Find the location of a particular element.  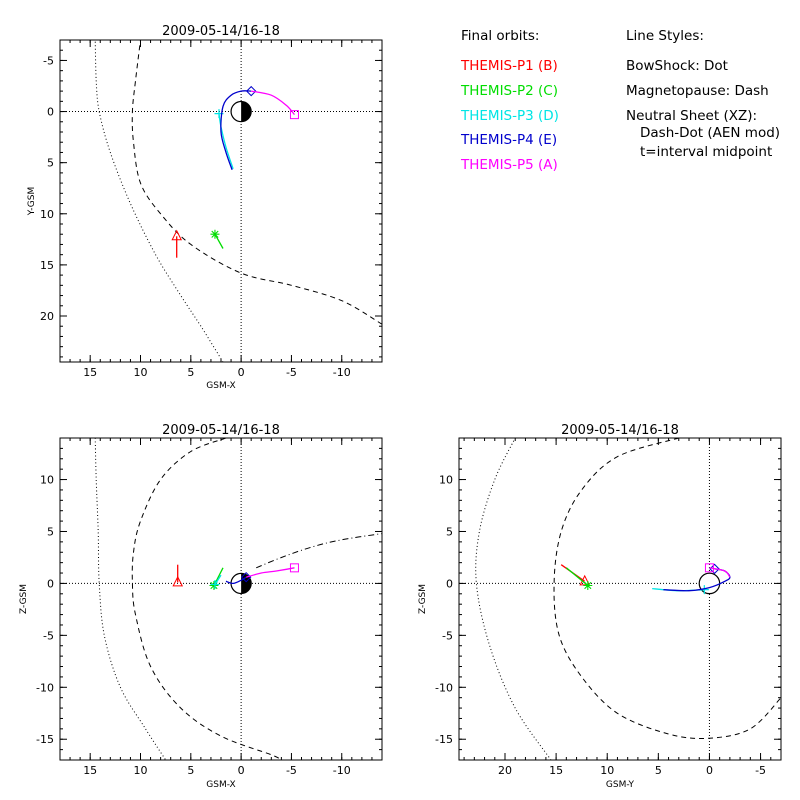

legend-style-midpoint: t=interval midpoint is located at coordinates (706, 152).